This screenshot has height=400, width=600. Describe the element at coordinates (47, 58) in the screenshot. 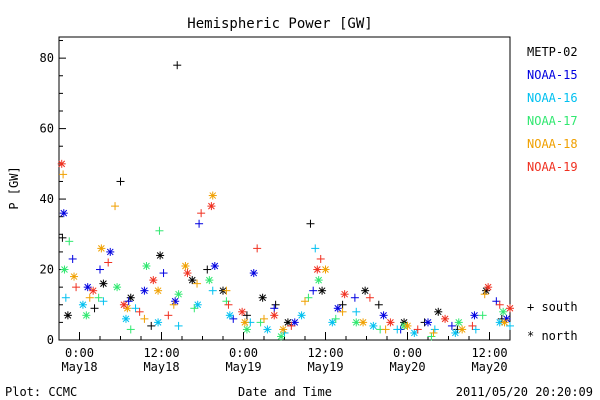

I see `y-tick-label: 80` at that location.